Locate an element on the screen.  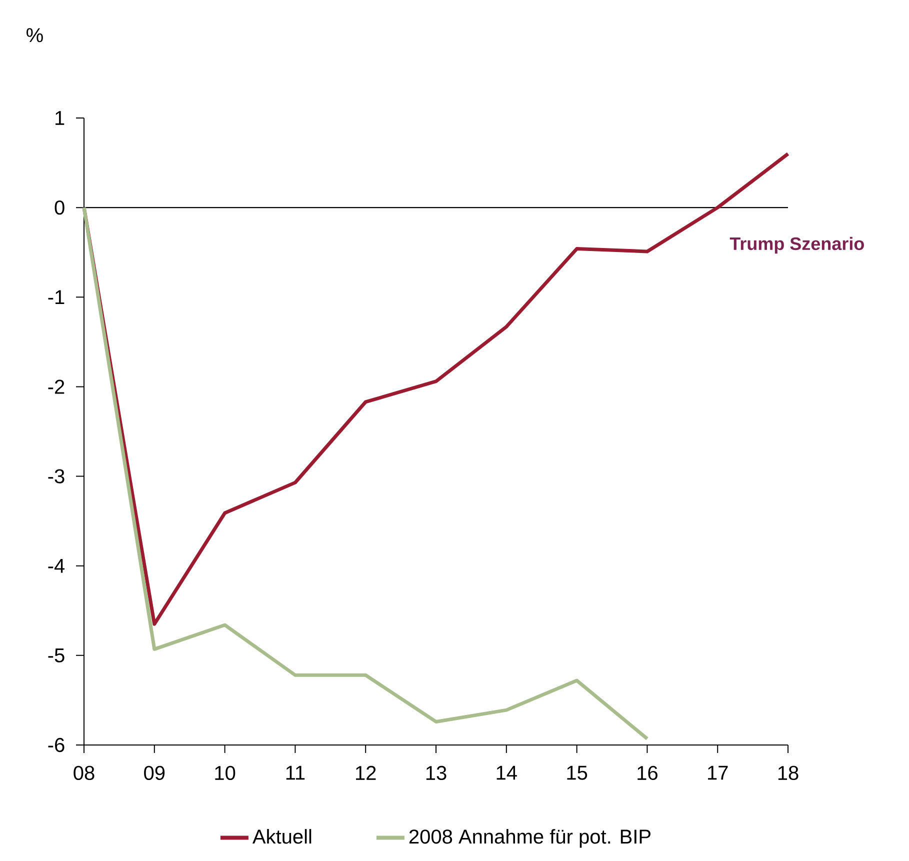
y-tick-label: 0 is located at coordinates (59, 207).